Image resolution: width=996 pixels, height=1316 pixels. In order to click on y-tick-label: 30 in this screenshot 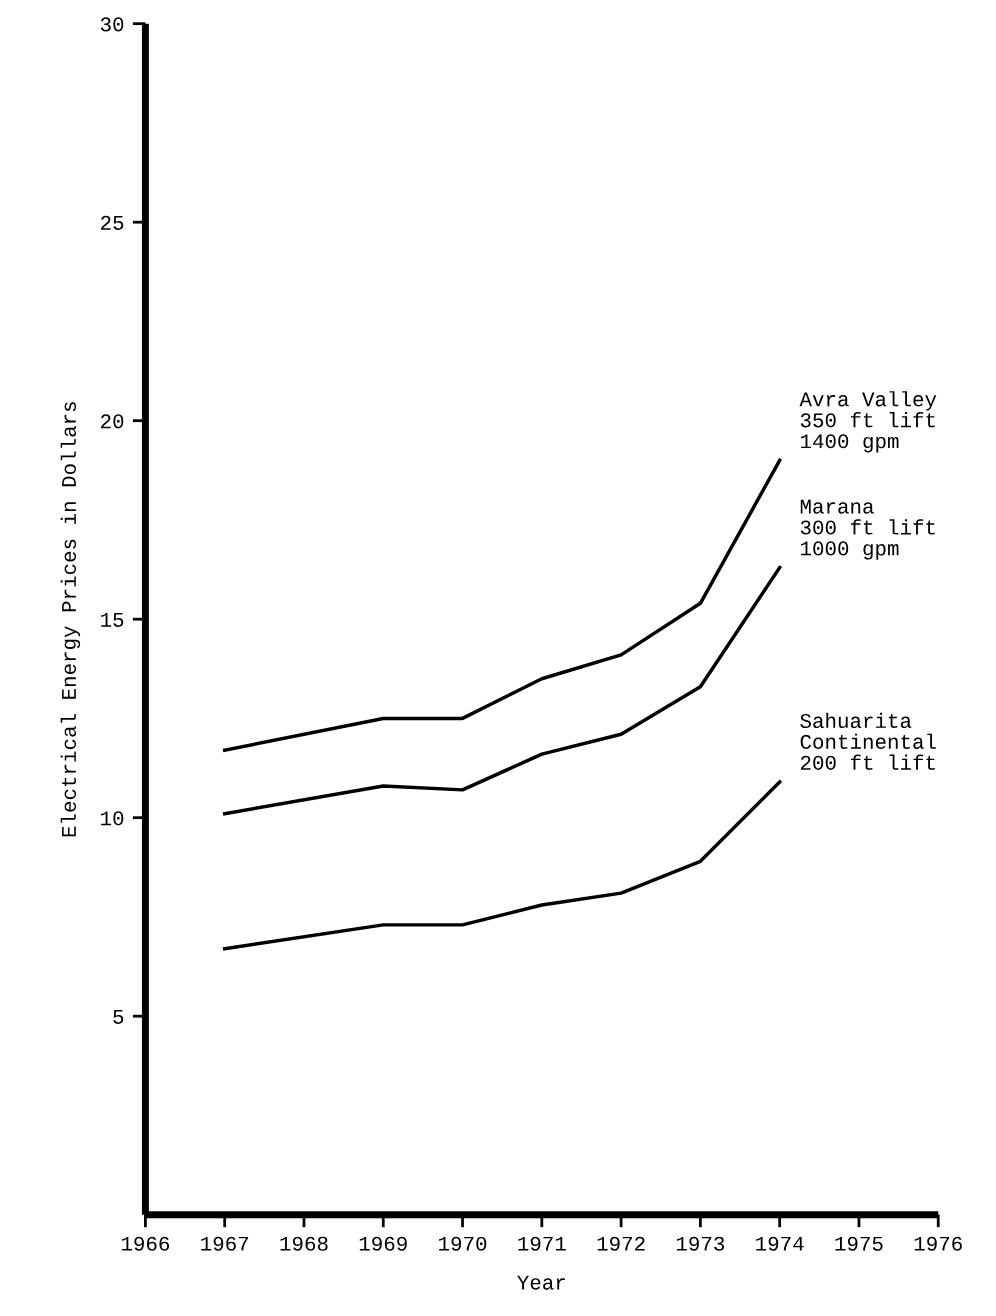, I will do `click(112, 24)`.